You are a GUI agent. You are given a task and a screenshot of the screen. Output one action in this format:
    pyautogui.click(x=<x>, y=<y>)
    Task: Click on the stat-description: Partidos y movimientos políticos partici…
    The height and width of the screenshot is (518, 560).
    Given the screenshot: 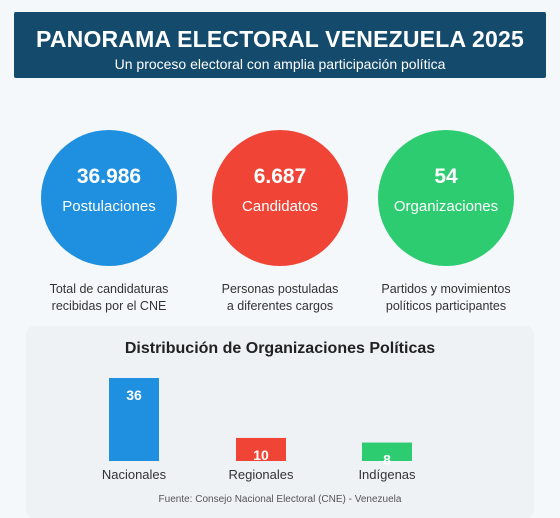 What is the action you would take?
    pyautogui.click(x=446, y=298)
    